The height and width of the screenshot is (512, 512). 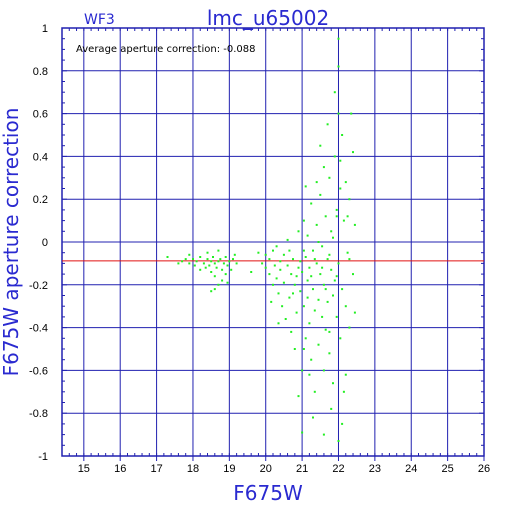 What do you see at coordinates (156, 469) in the screenshot?
I see `x-tick-label: 17` at bounding box center [156, 469].